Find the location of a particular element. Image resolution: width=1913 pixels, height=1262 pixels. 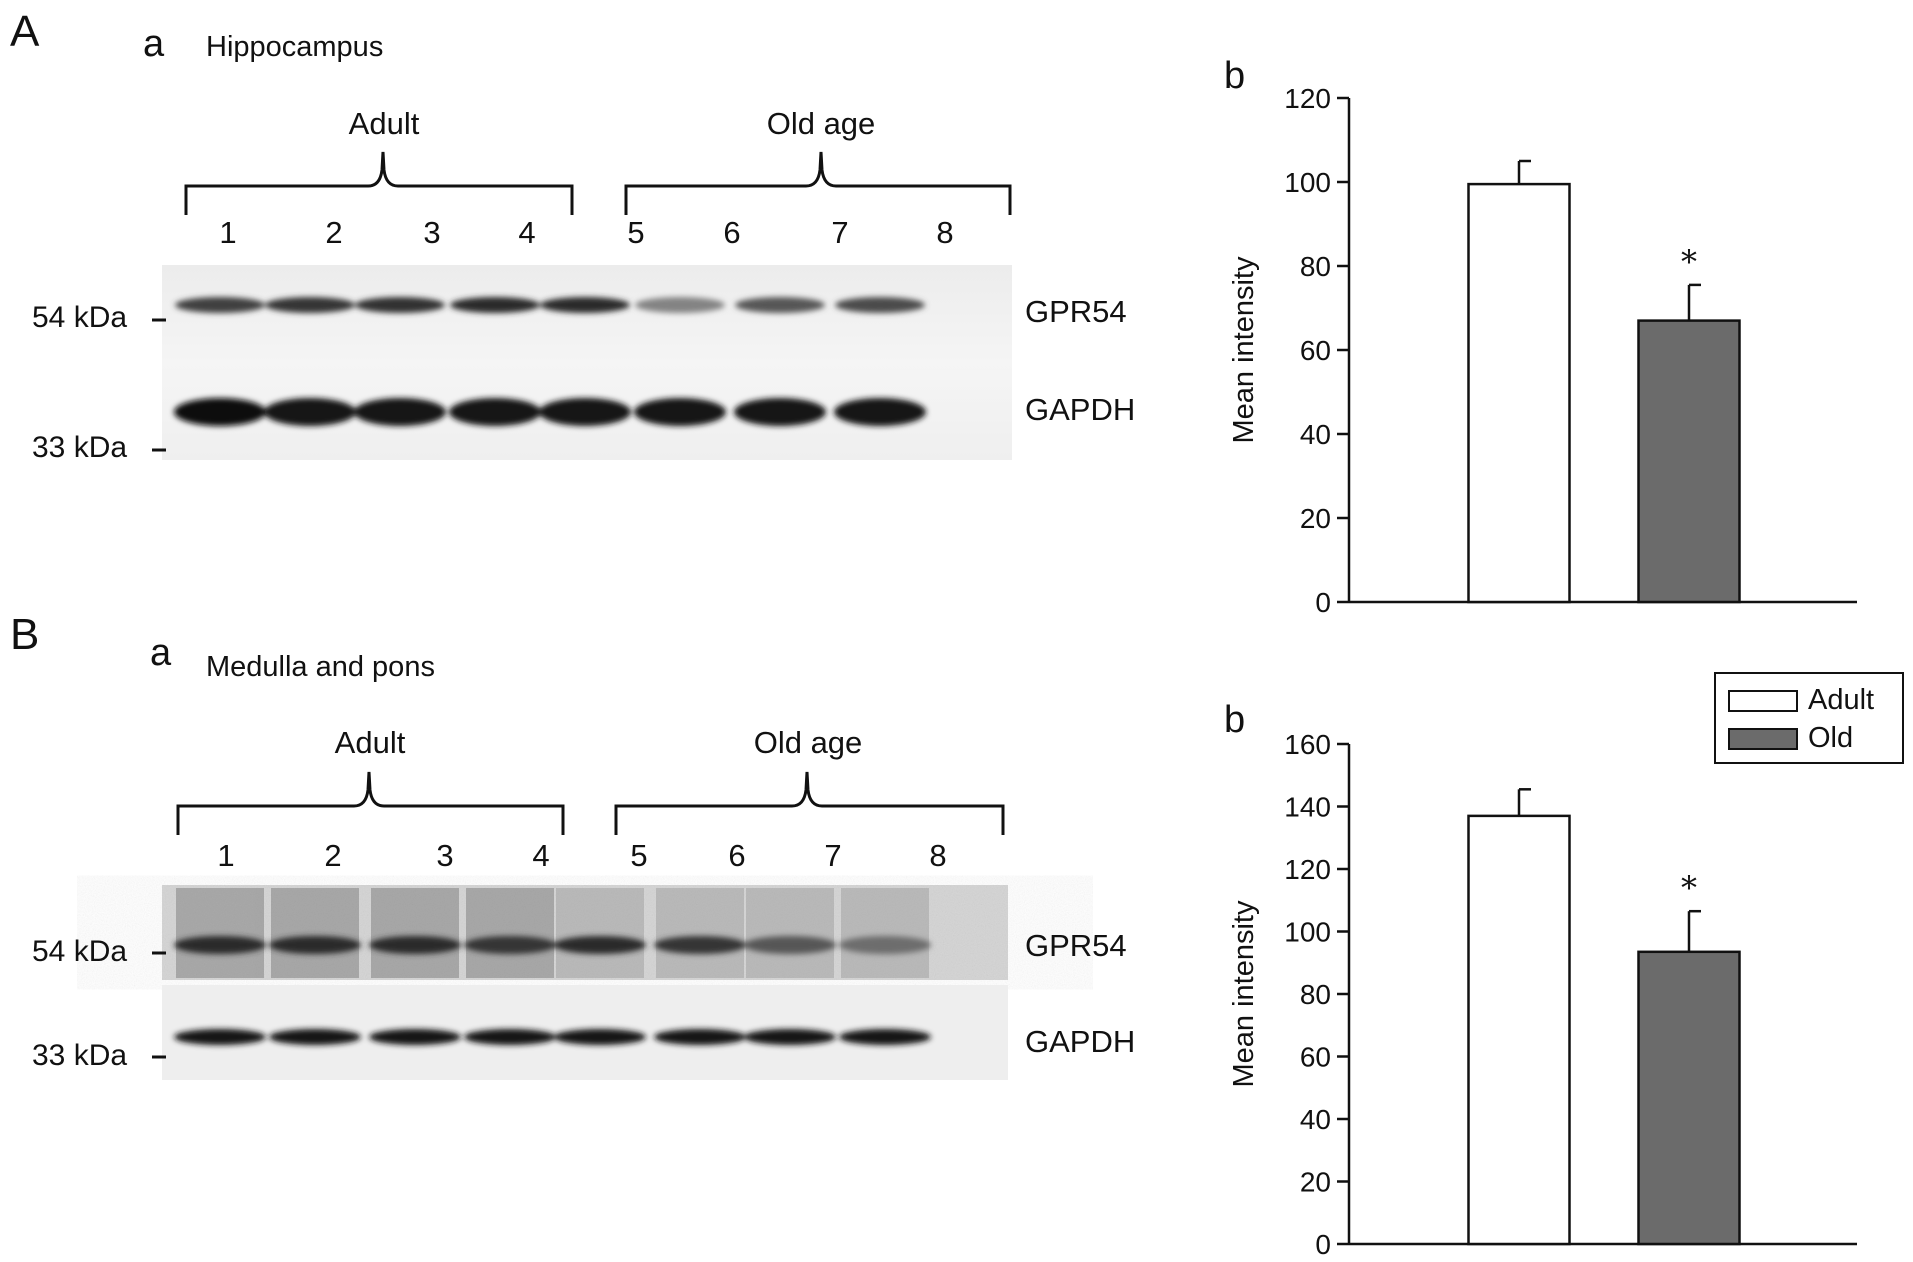

protein-label-gapdh-a: GAPDH is located at coordinates (1080, 409).